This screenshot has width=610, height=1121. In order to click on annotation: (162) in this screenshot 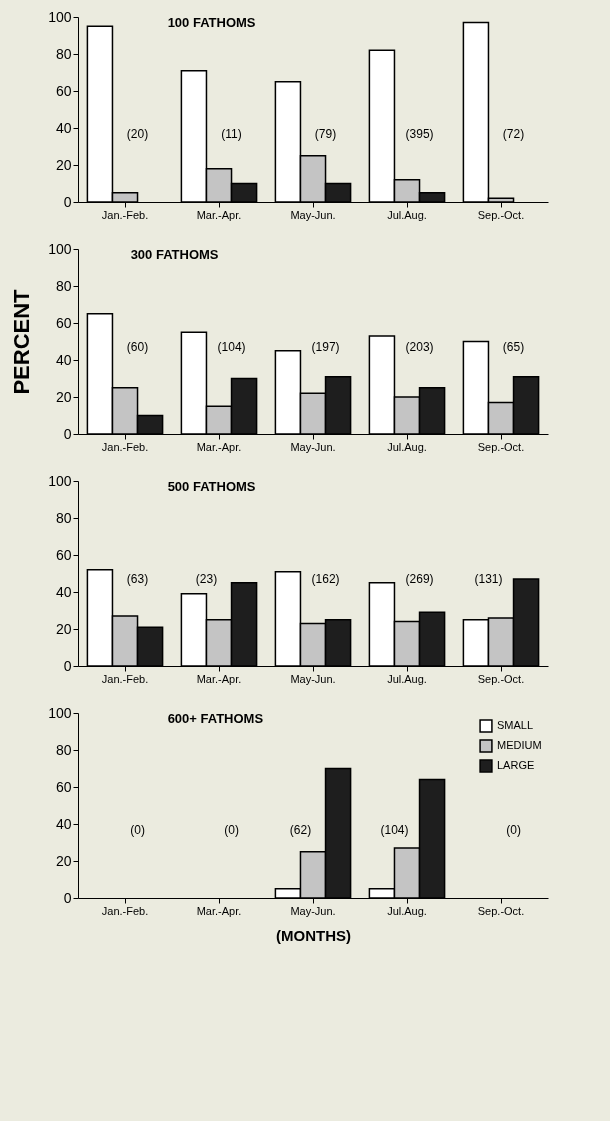, I will do `click(325, 579)`.